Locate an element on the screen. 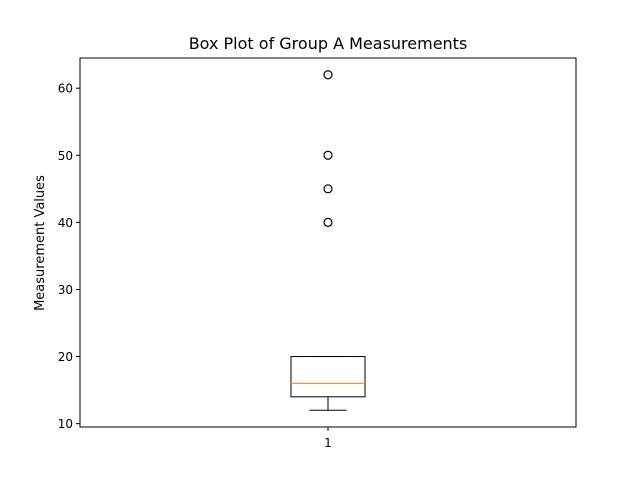  x-tick-label: 1 is located at coordinates (328, 443).